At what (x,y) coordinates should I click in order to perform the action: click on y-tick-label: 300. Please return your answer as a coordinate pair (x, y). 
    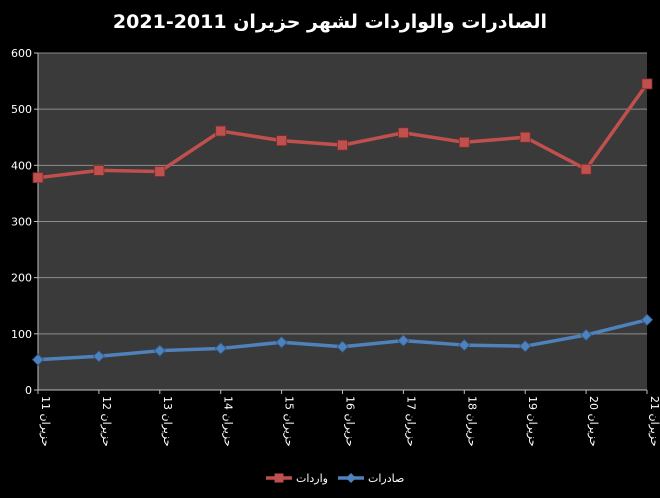
    Looking at the image, I should click on (21, 222).